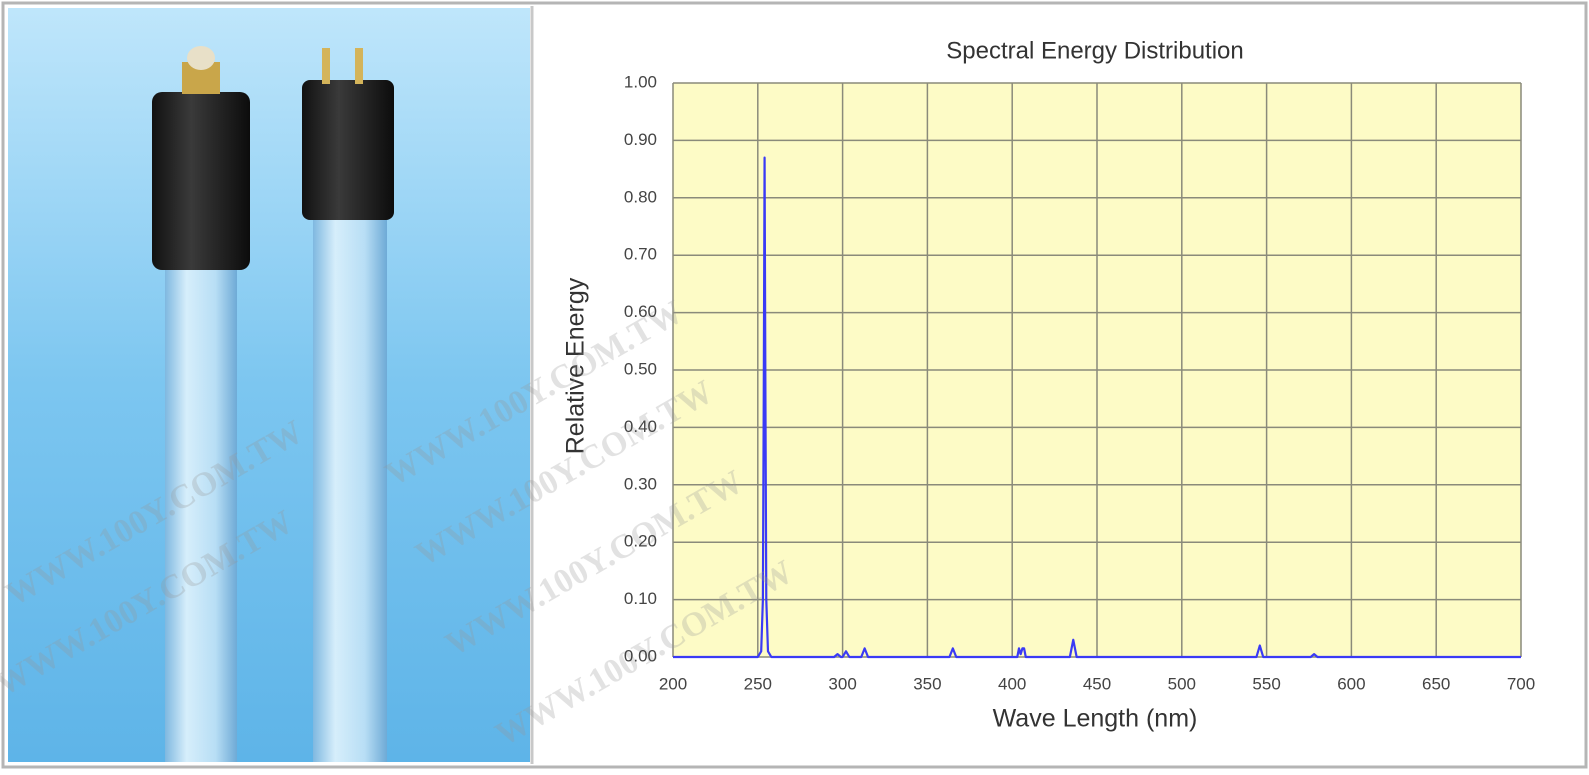  I want to click on y-tick-label: 0.50, so click(640, 368).